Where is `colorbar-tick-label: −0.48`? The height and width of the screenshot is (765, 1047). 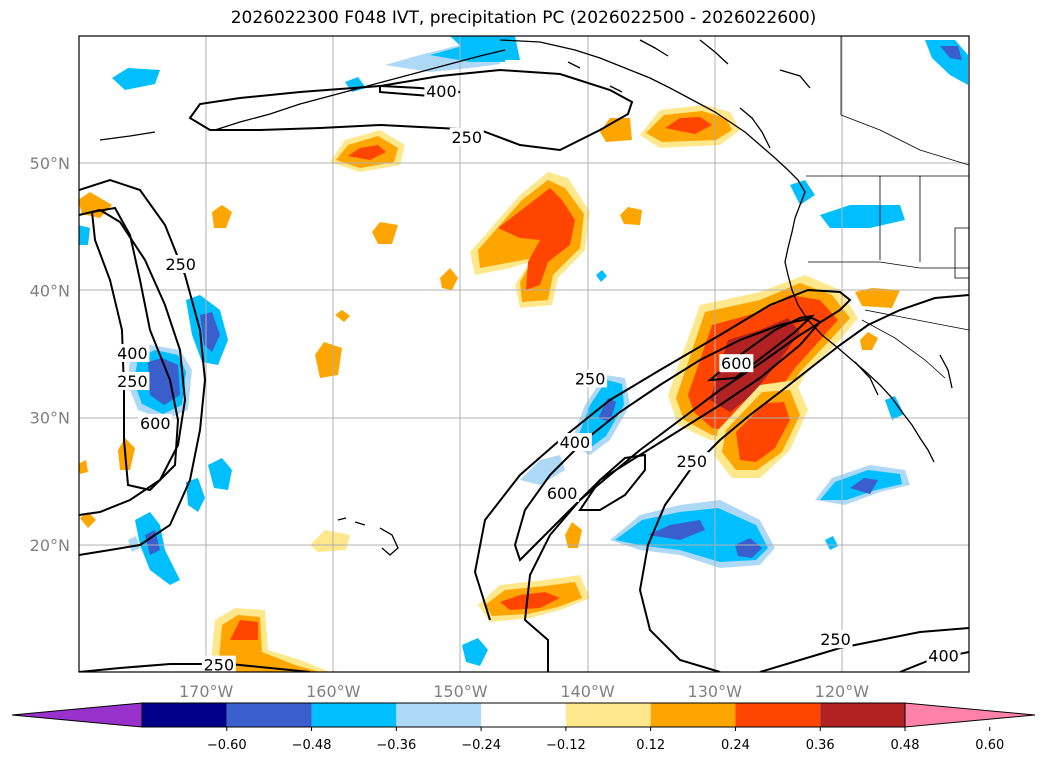
colorbar-tick-label: −0.48 is located at coordinates (312, 745).